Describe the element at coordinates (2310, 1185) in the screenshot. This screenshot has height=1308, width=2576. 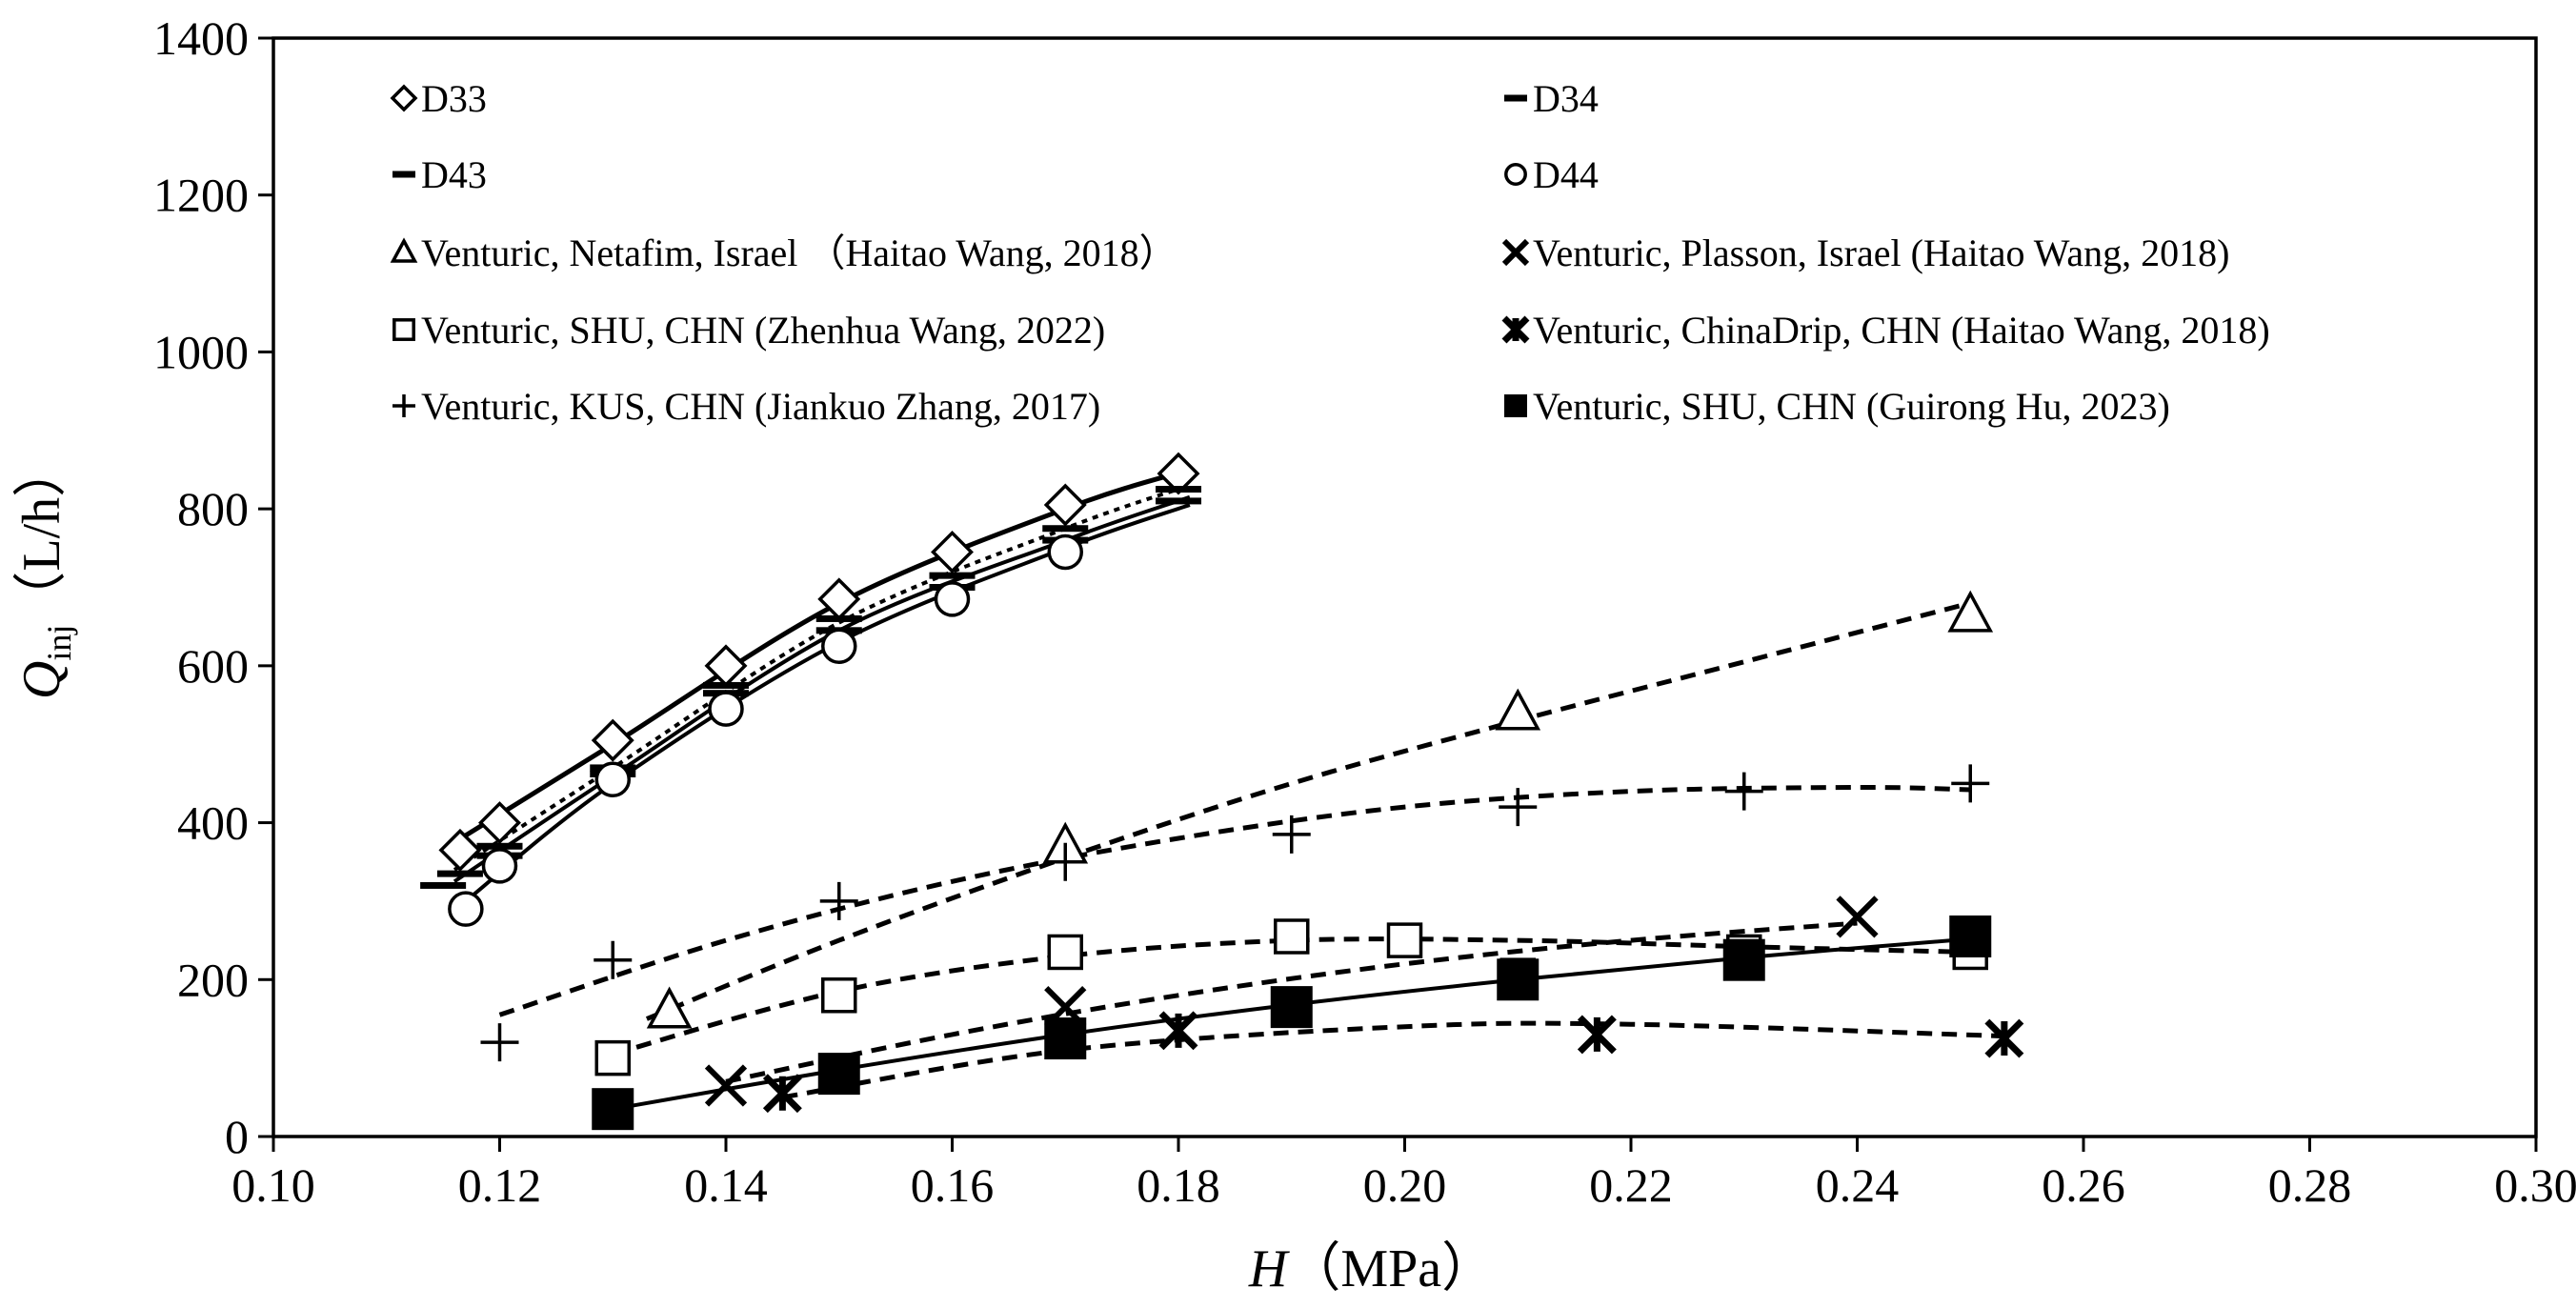
I see `x-tick-label: 0.28` at that location.